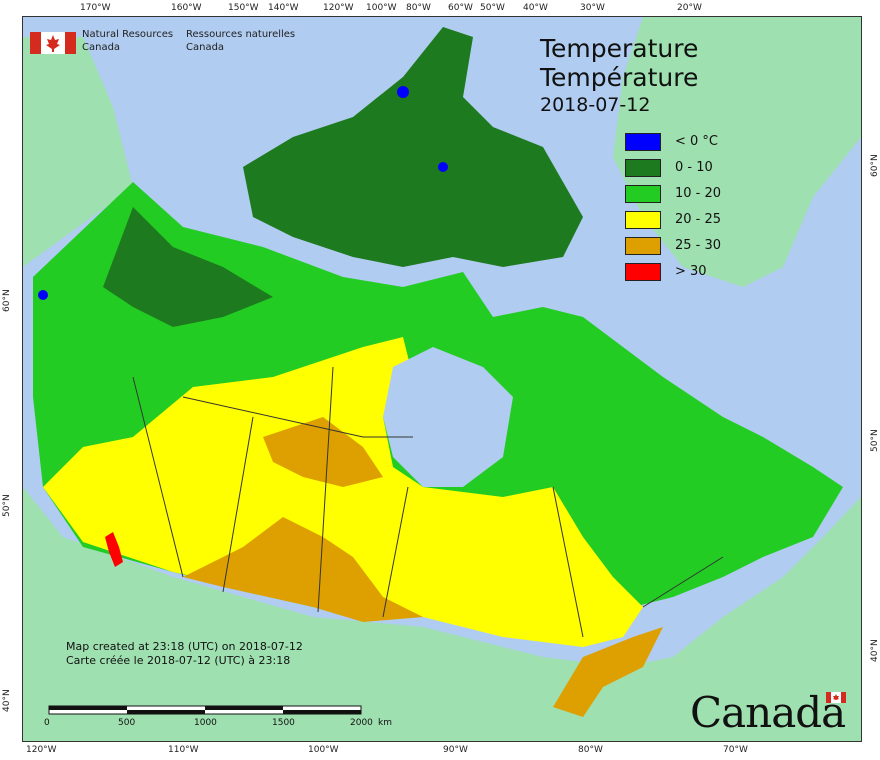 This screenshot has width=880, height=760. Describe the element at coordinates (178, 660) in the screenshot. I see `credit-fr: Carte créée le 2018-07-12 (UTC) à 23:18` at that location.